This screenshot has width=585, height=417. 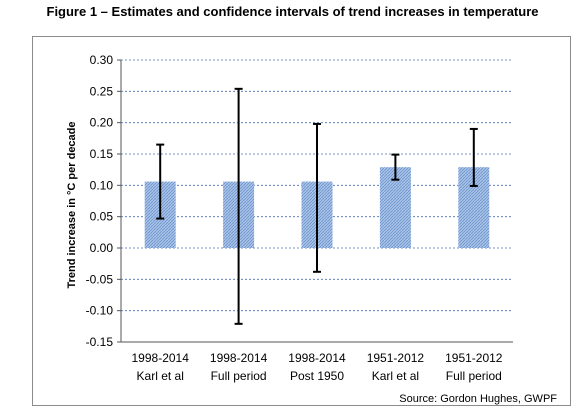 I want to click on x-tick-label: Post 1950, so click(x=317, y=376).